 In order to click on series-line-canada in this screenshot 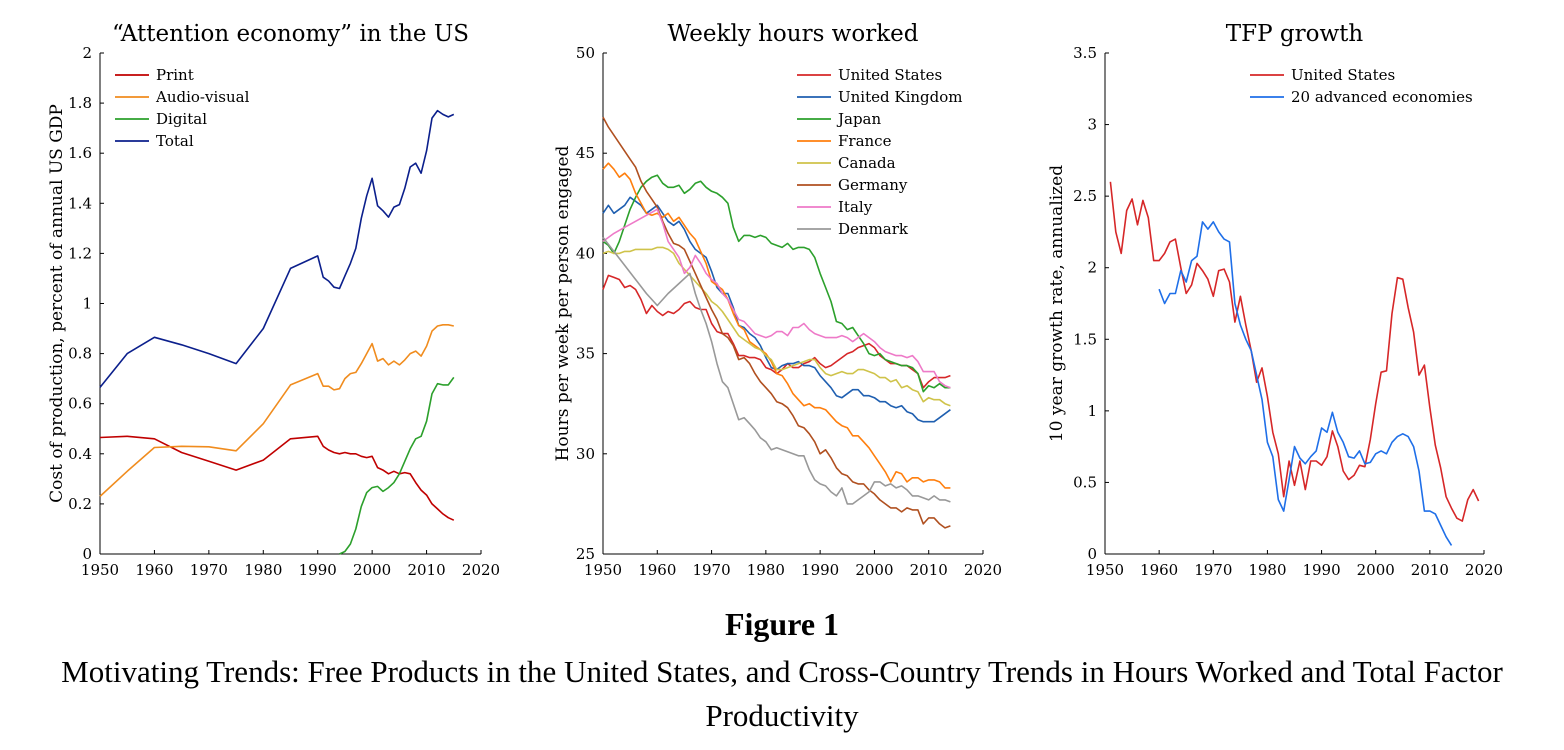, I will do `click(776, 326)`.